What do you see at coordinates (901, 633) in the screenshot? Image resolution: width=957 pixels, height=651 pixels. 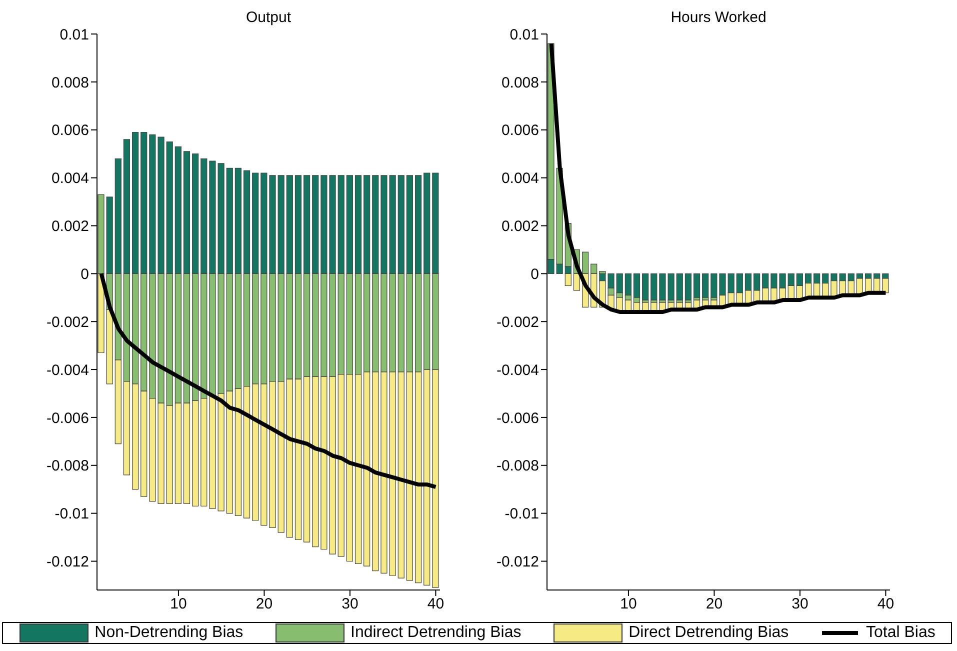 I see `legend-label: Total Bias` at bounding box center [901, 633].